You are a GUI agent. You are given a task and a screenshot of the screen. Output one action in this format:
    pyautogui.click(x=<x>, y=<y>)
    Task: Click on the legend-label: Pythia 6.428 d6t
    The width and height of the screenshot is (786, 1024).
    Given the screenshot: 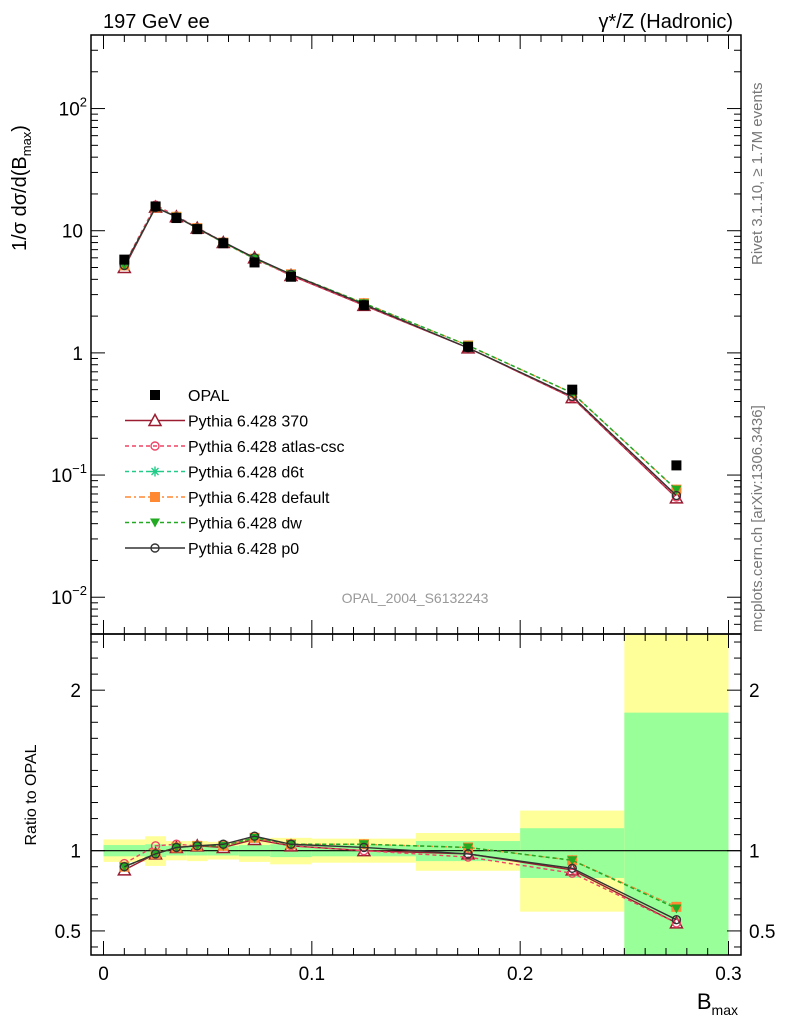 What is the action you would take?
    pyautogui.click(x=246, y=473)
    